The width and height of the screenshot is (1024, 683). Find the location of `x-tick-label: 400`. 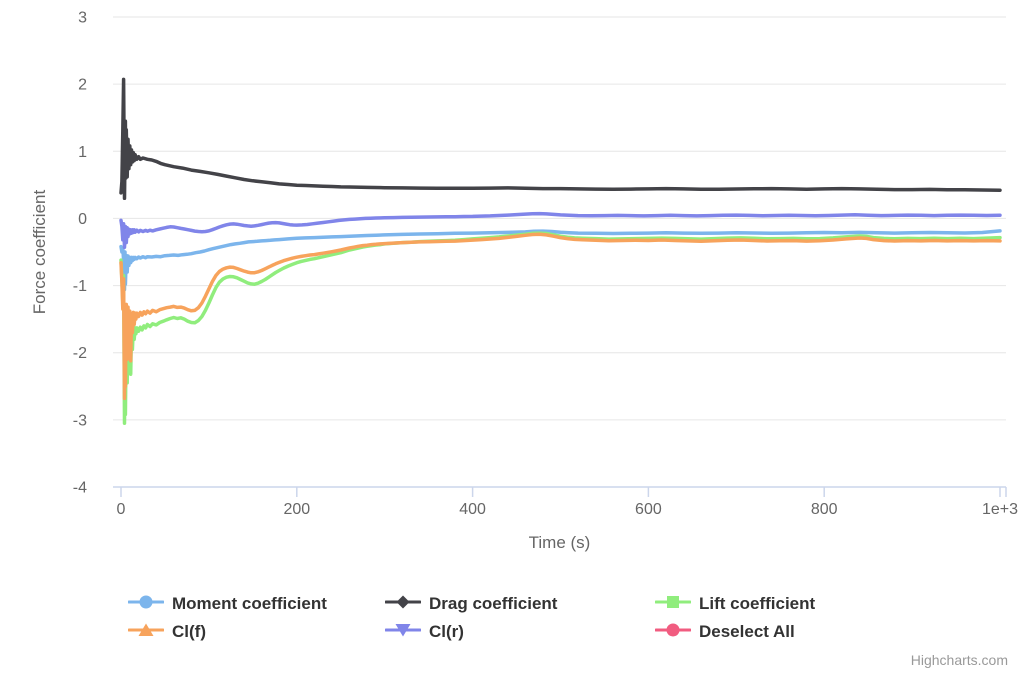

x-tick-label: 400 is located at coordinates (472, 509).